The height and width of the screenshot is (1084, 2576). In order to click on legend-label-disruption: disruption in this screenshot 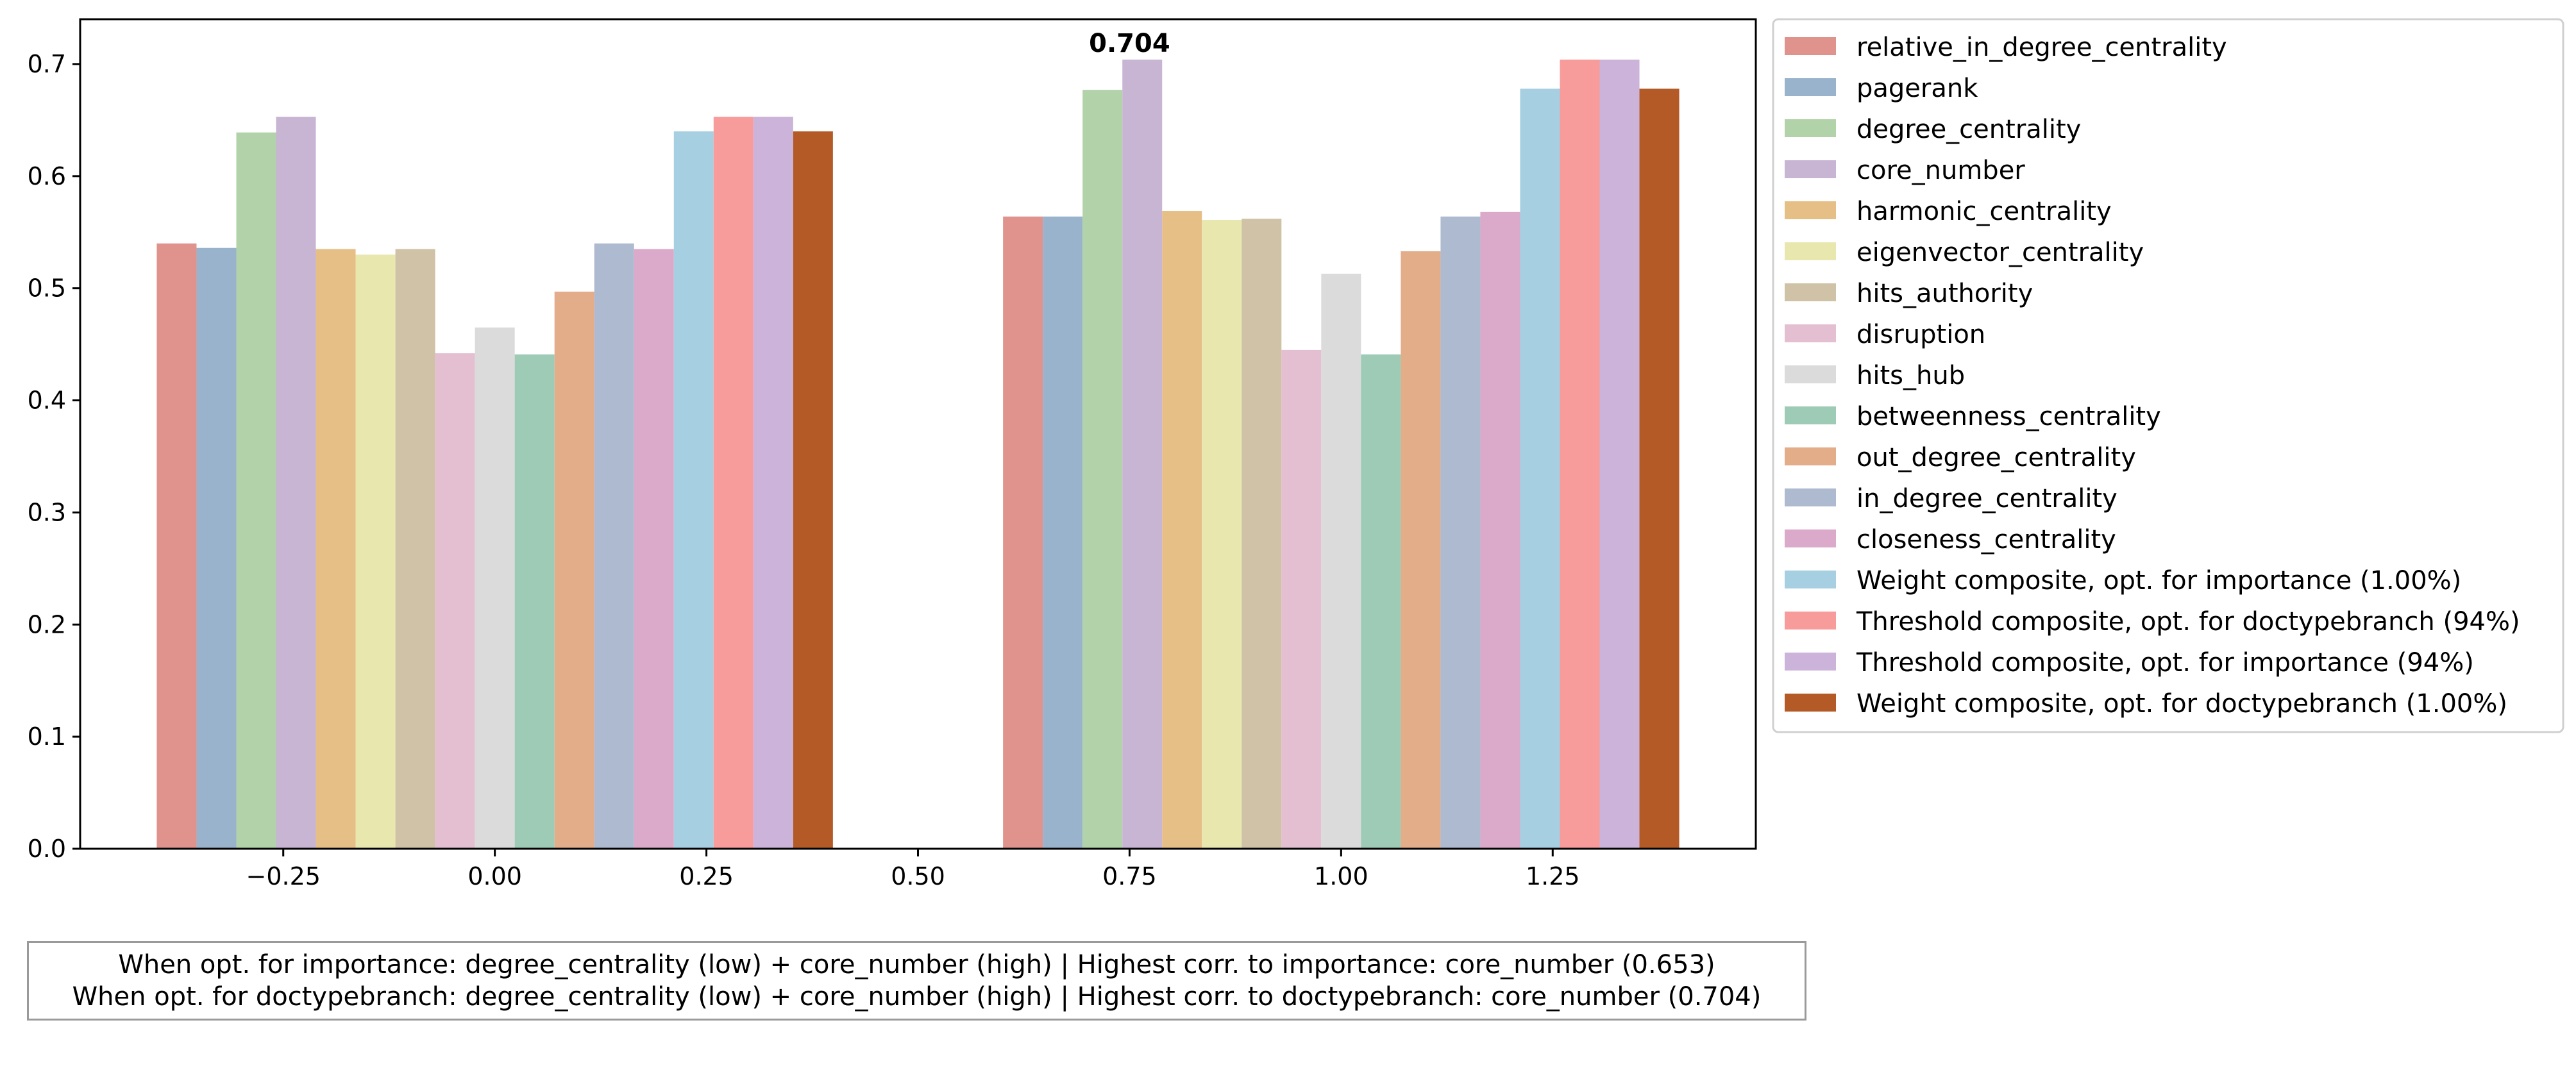, I will do `click(1920, 334)`.